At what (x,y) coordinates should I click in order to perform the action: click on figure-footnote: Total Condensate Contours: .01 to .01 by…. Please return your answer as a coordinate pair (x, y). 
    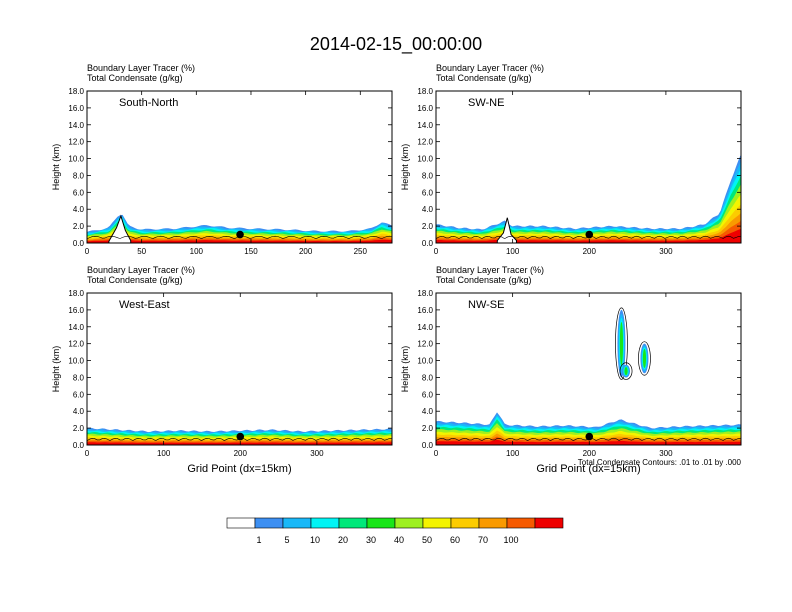
    Looking at the image, I should click on (660, 462).